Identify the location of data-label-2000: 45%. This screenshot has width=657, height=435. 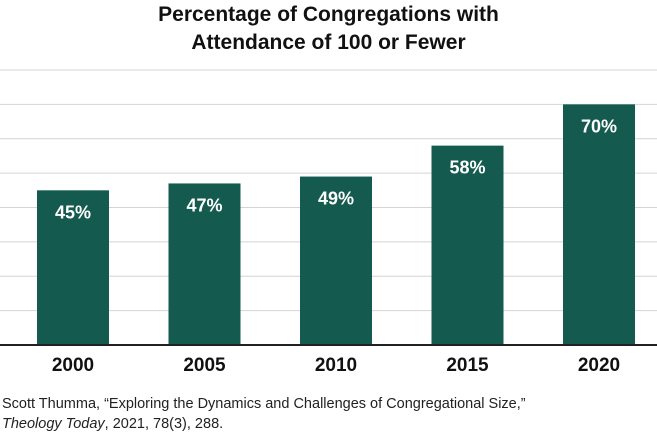
(73, 212).